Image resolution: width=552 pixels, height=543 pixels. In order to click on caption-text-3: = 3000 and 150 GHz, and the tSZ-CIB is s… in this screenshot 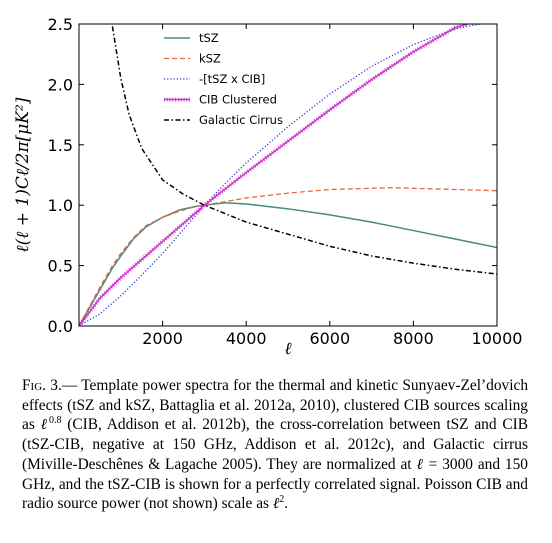, I will do `click(275, 484)`.